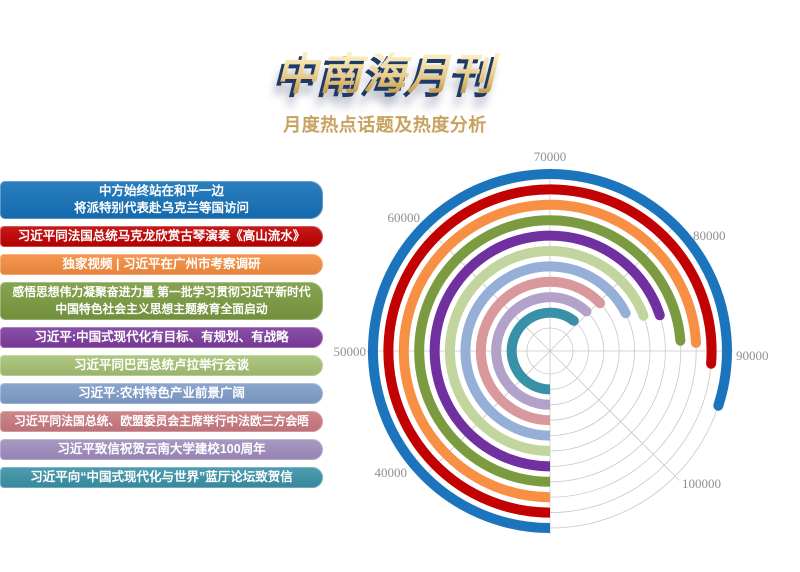 Image resolution: width=800 pixels, height=572 pixels. Describe the element at coordinates (701, 483) in the screenshot. I see `axis-tick-label-100000: 100000` at that location.